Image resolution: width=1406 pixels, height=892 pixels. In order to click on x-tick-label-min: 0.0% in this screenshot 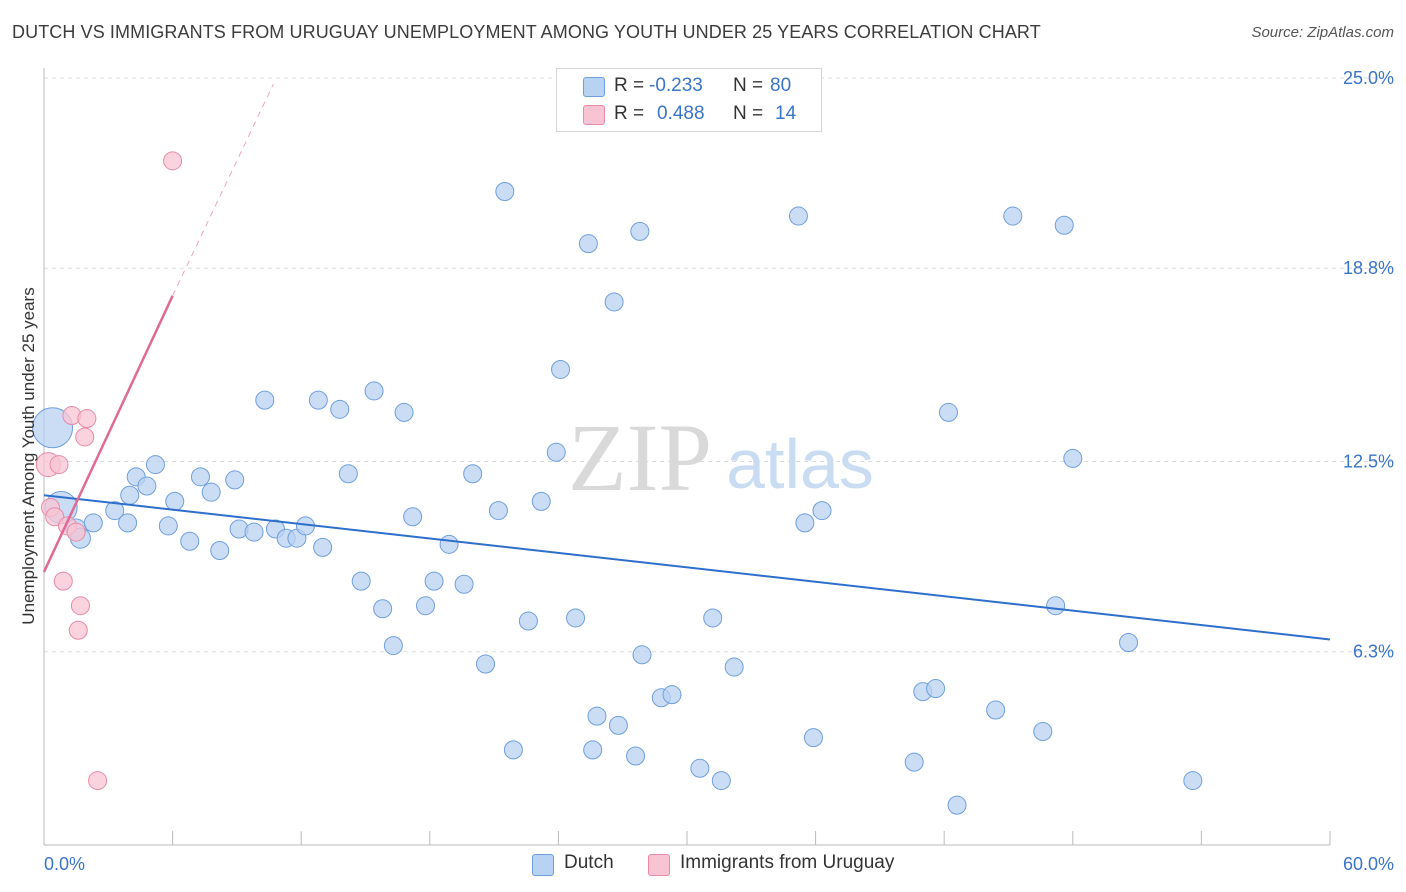, I will do `click(64, 864)`.